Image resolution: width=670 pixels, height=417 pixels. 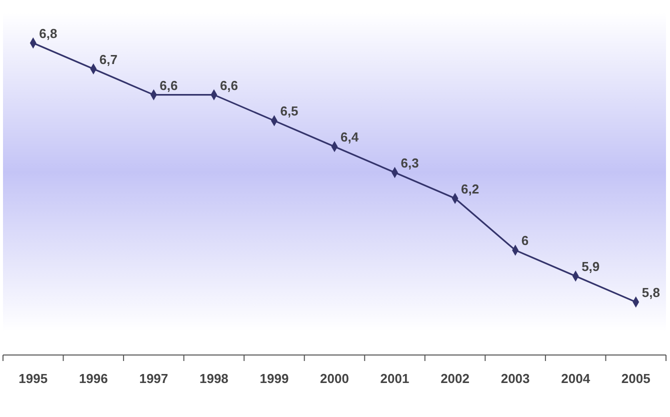 I want to click on x-tick-label: 2005, so click(x=635, y=378).